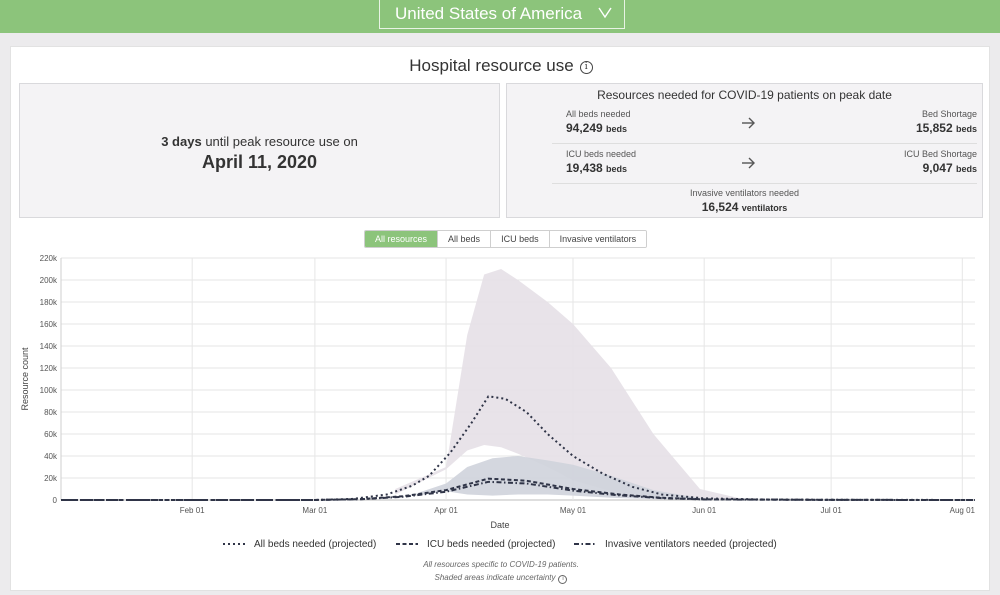 The width and height of the screenshot is (1000, 595). Describe the element at coordinates (315, 544) in the screenshot. I see `legend-label: All beds needed (projected)` at that location.